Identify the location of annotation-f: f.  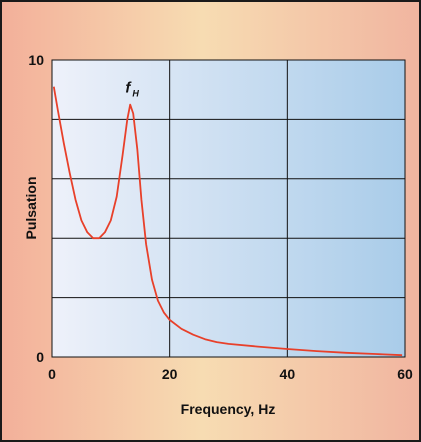
(128, 88).